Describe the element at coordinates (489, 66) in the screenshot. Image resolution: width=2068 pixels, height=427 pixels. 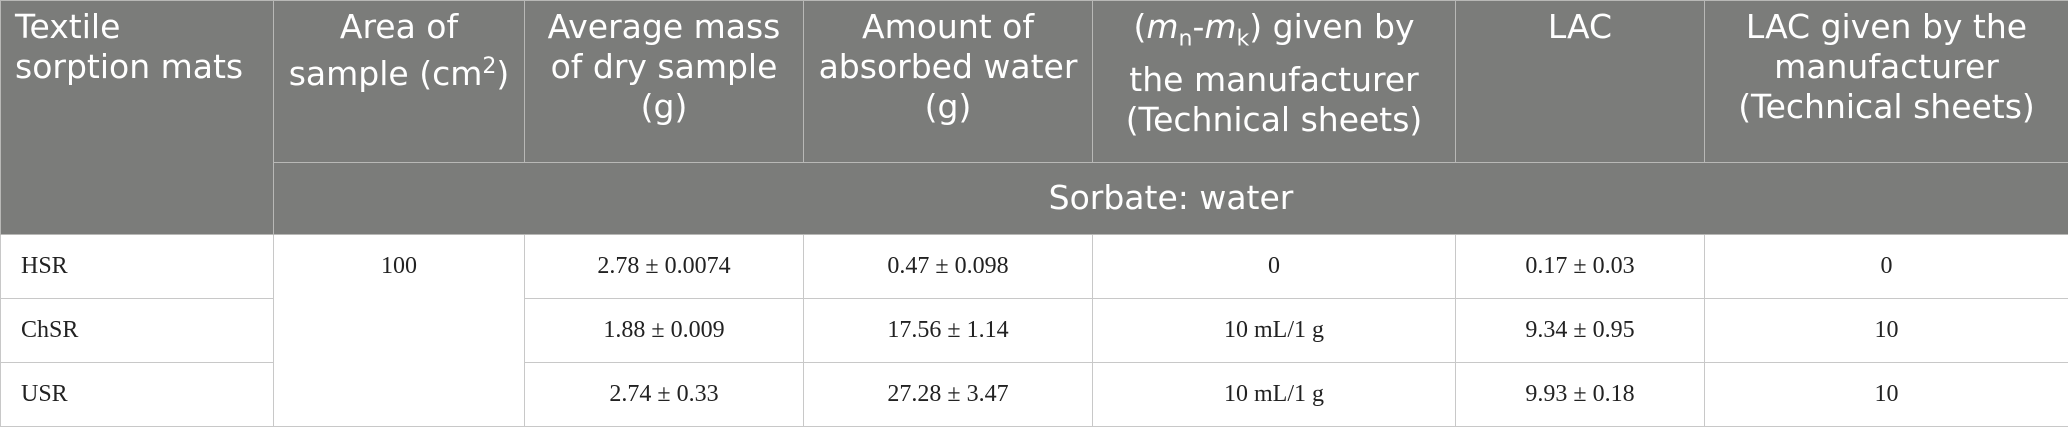
I see `superscript: 2` at that location.